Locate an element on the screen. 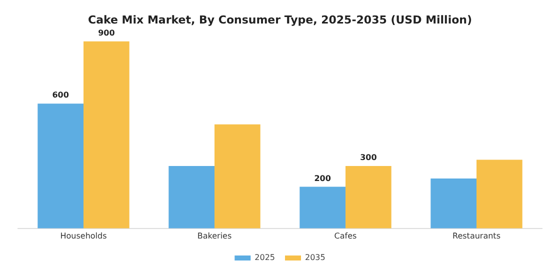 This screenshot has height=280, width=560. data-label: 900 is located at coordinates (107, 33).